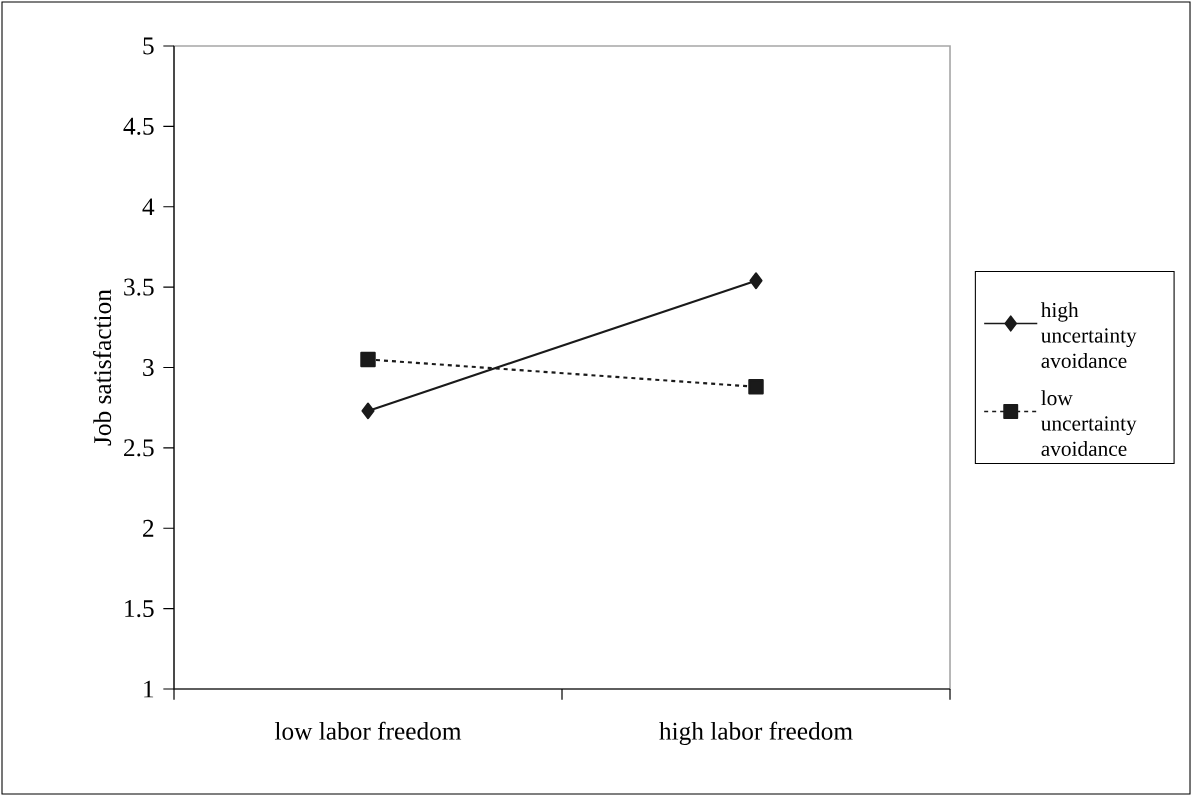  I want to click on y-tick-label: 3, so click(148, 367).